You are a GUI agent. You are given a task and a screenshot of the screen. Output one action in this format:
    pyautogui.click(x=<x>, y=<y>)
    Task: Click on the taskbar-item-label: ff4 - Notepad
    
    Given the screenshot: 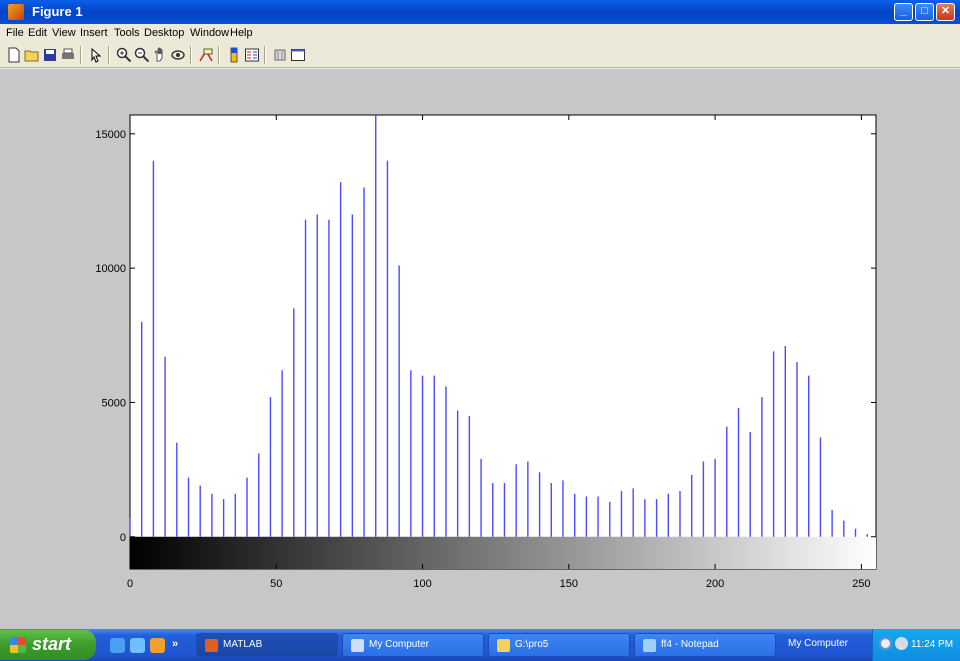 What is the action you would take?
    pyautogui.click(x=690, y=644)
    